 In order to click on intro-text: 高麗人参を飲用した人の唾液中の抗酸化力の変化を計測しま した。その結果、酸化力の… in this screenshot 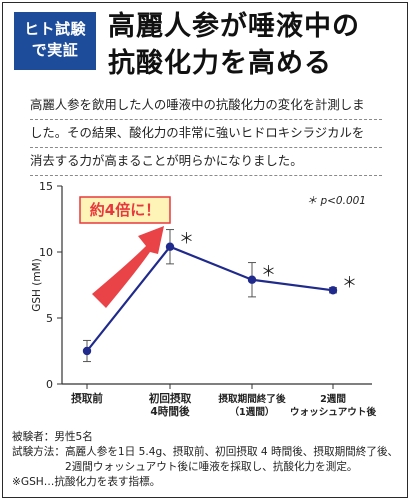, I will do `click(206, 134)`.